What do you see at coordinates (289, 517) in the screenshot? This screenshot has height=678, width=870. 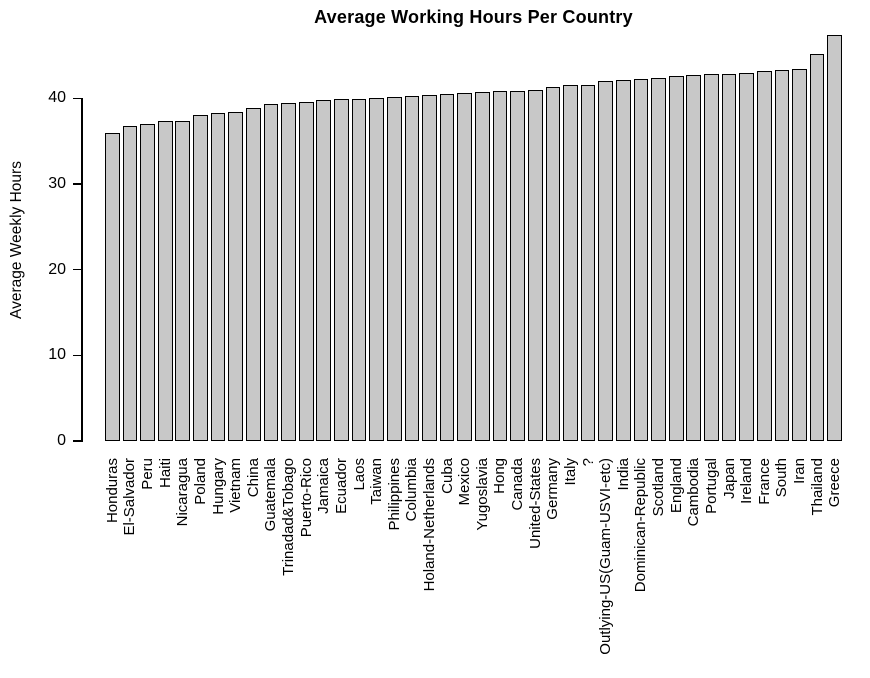 I see `x-tick-label: Trinadad&Tobago` at bounding box center [289, 517].